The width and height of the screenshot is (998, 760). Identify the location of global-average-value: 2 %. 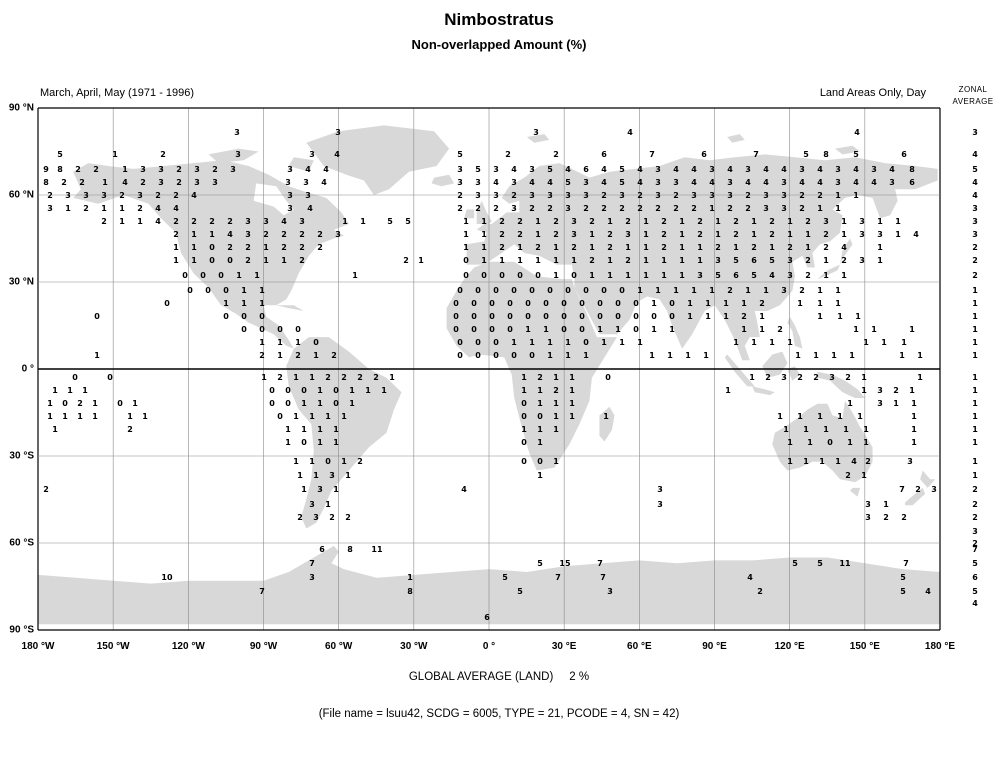
(579, 677).